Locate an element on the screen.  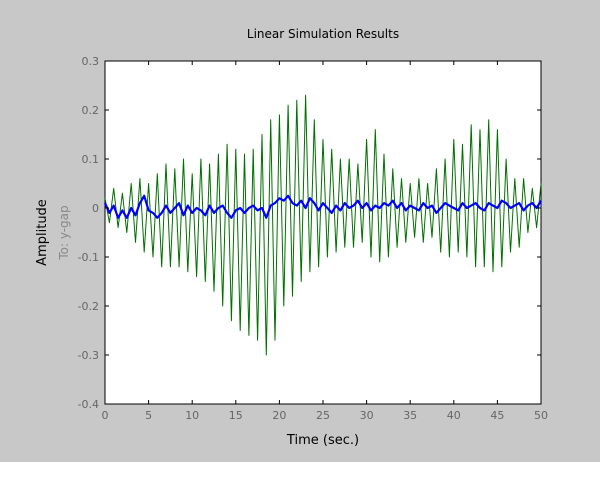
series-2-line is located at coordinates (322, 206).